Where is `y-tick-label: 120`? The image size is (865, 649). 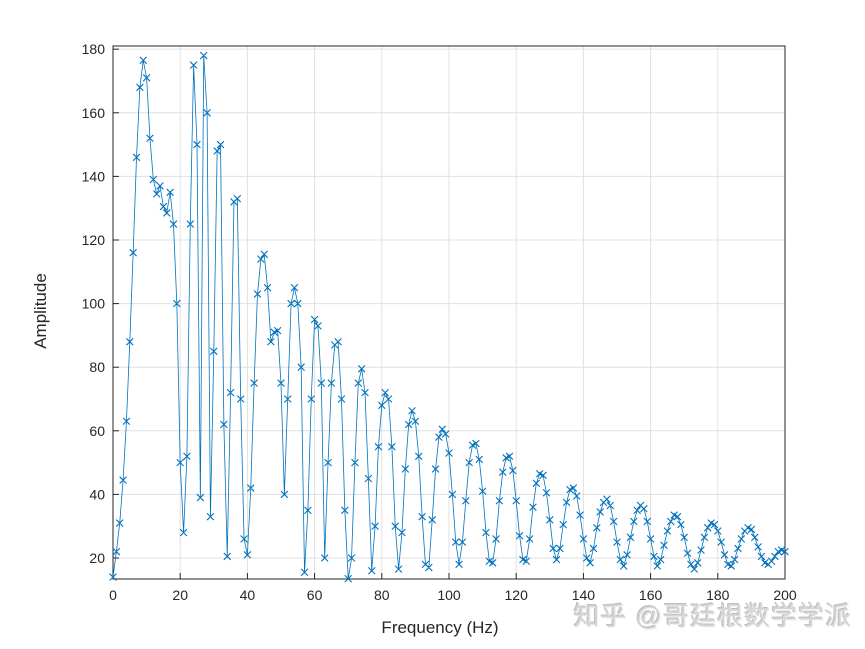 y-tick-label: 120 is located at coordinates (94, 240).